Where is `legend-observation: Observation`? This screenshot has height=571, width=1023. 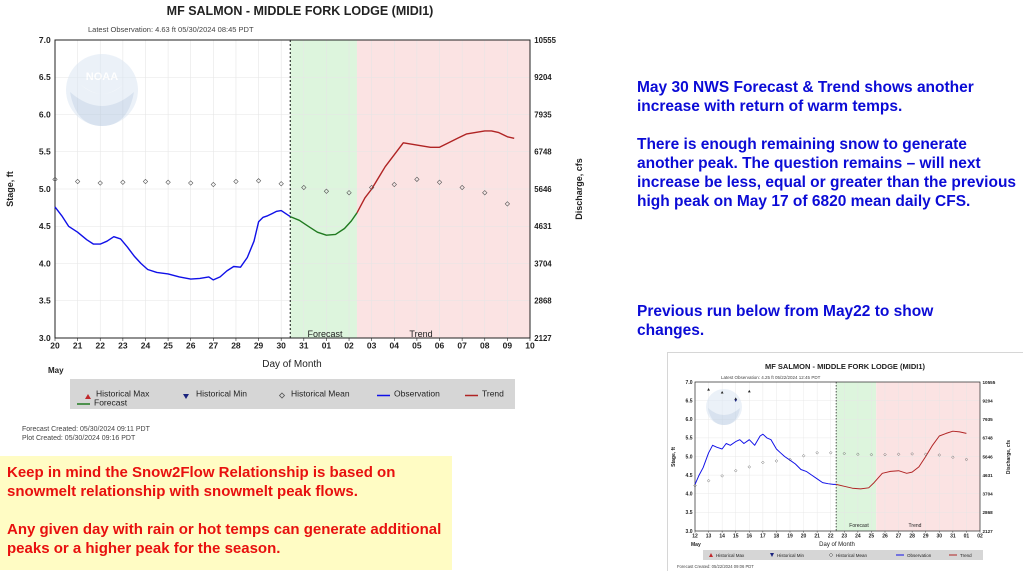
legend-observation: Observation is located at coordinates (408, 393).